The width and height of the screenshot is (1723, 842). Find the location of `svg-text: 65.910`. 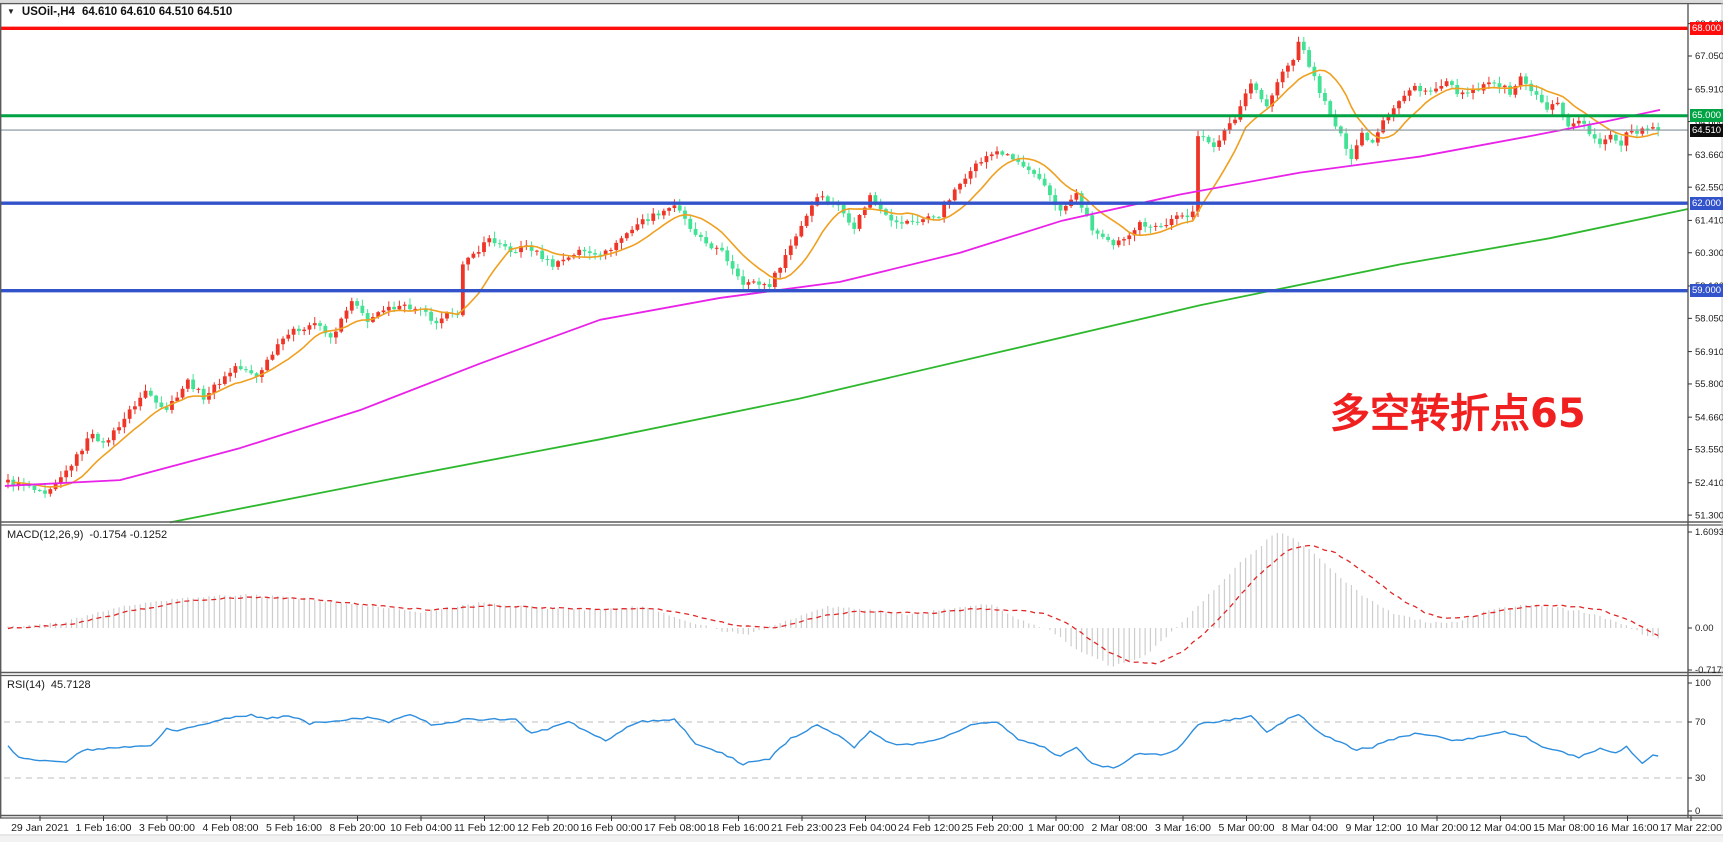

svg-text: 65.910 is located at coordinates (1709, 89).